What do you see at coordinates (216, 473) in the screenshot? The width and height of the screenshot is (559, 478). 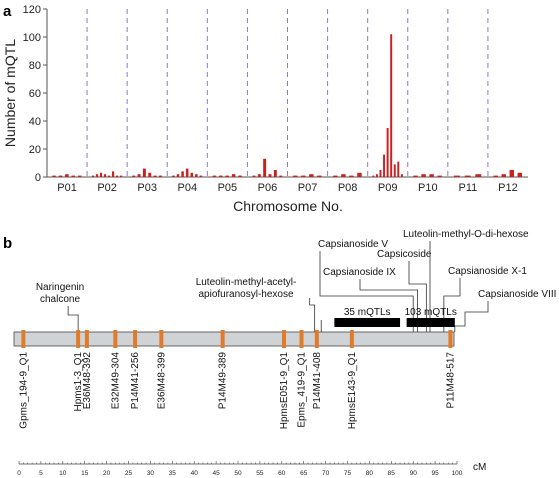 I see `cm-tick-label: 45` at bounding box center [216, 473].